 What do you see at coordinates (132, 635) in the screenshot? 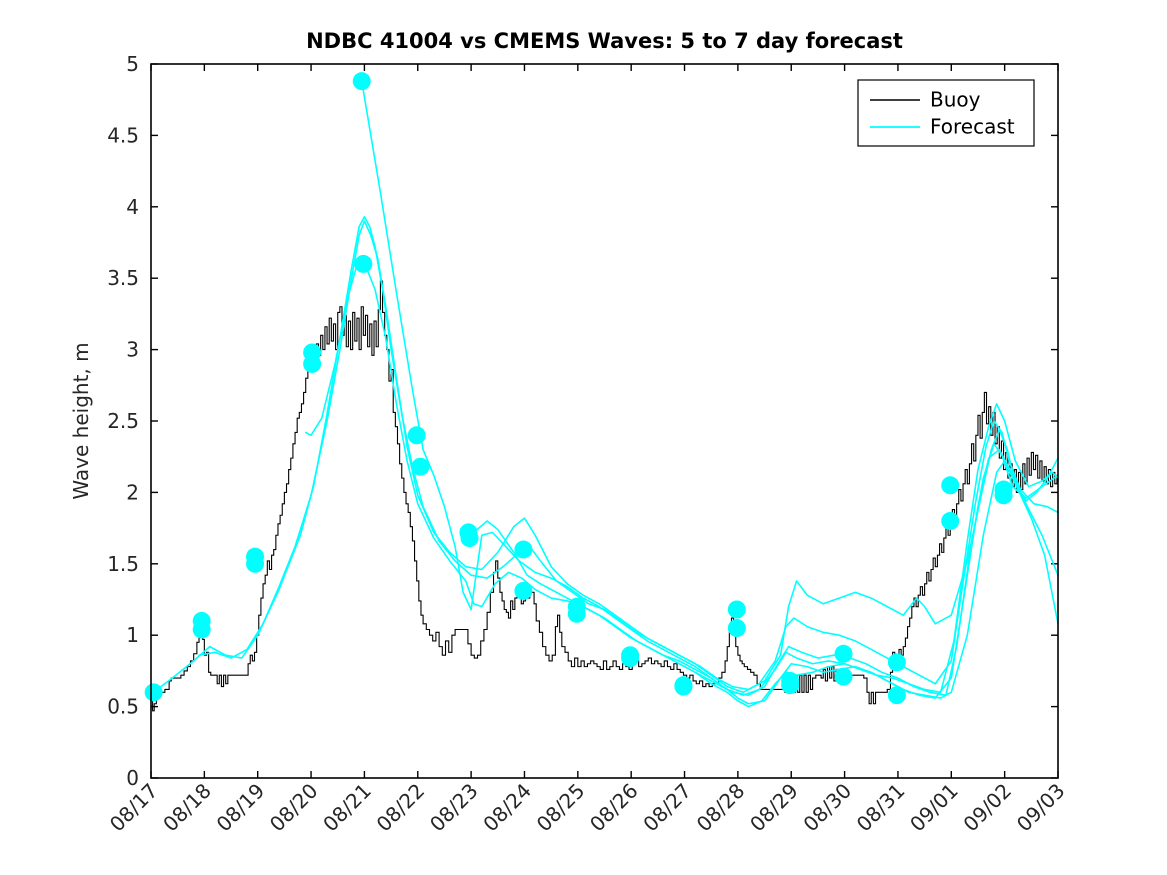
I see `y-tick-label: 1` at bounding box center [132, 635].